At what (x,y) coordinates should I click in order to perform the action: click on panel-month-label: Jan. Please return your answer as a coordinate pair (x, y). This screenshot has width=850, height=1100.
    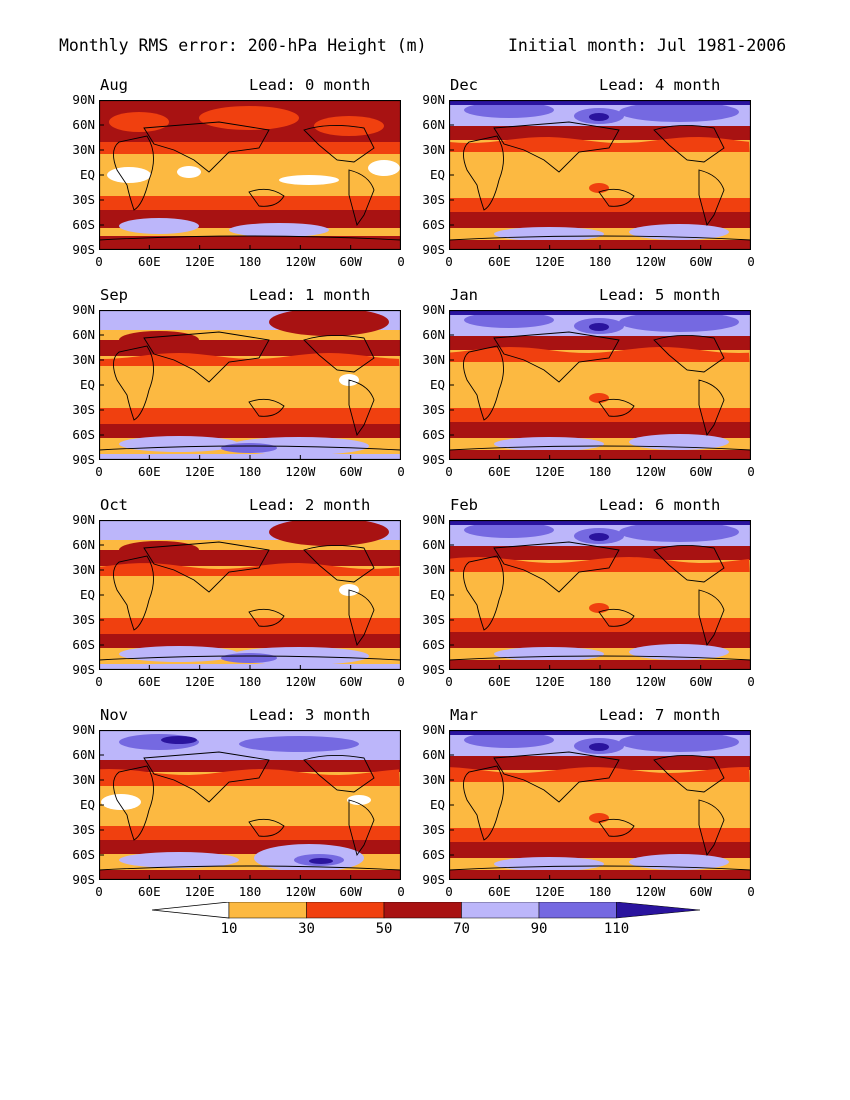
    Looking at the image, I should click on (464, 295).